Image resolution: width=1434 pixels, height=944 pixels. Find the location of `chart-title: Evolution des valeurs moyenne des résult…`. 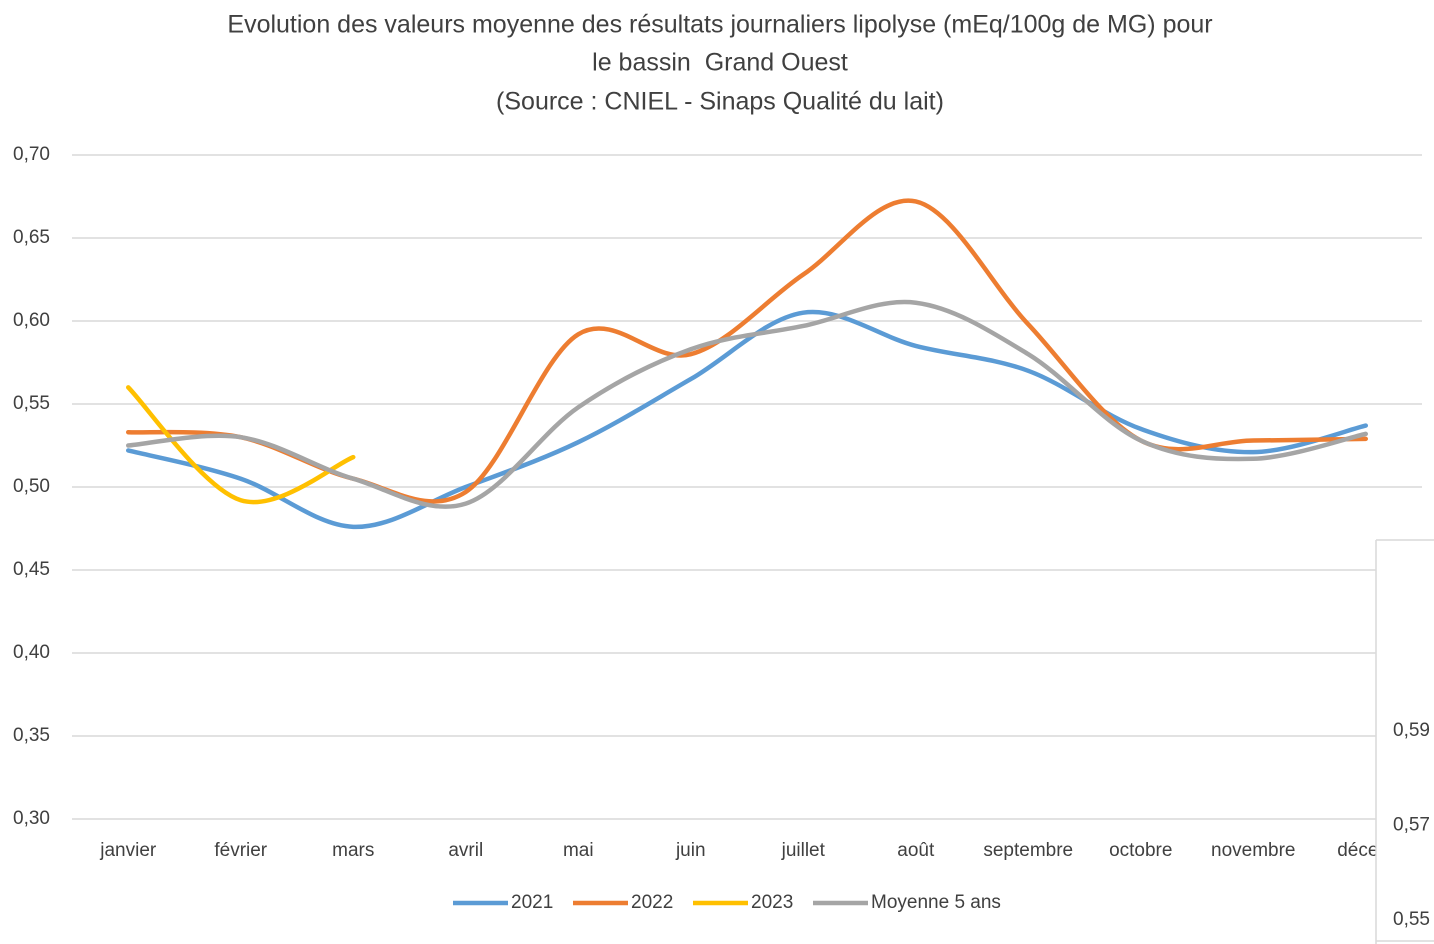

chart-title: Evolution des valeurs moyenne des résult… is located at coordinates (719, 25).